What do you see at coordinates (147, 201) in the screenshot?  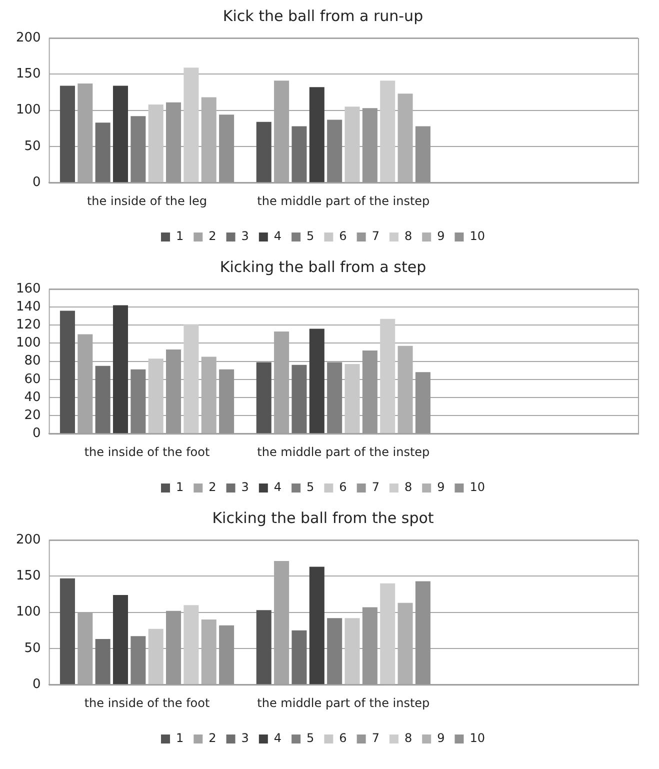 I see `x-tick-label: the inside of the leg` at bounding box center [147, 201].